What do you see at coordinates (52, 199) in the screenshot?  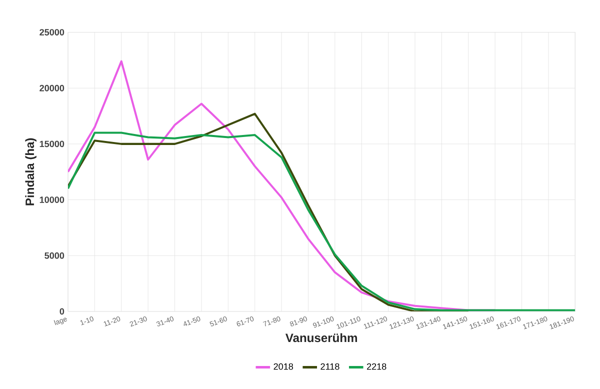 I see `y-tick-label: 10000` at bounding box center [52, 199].